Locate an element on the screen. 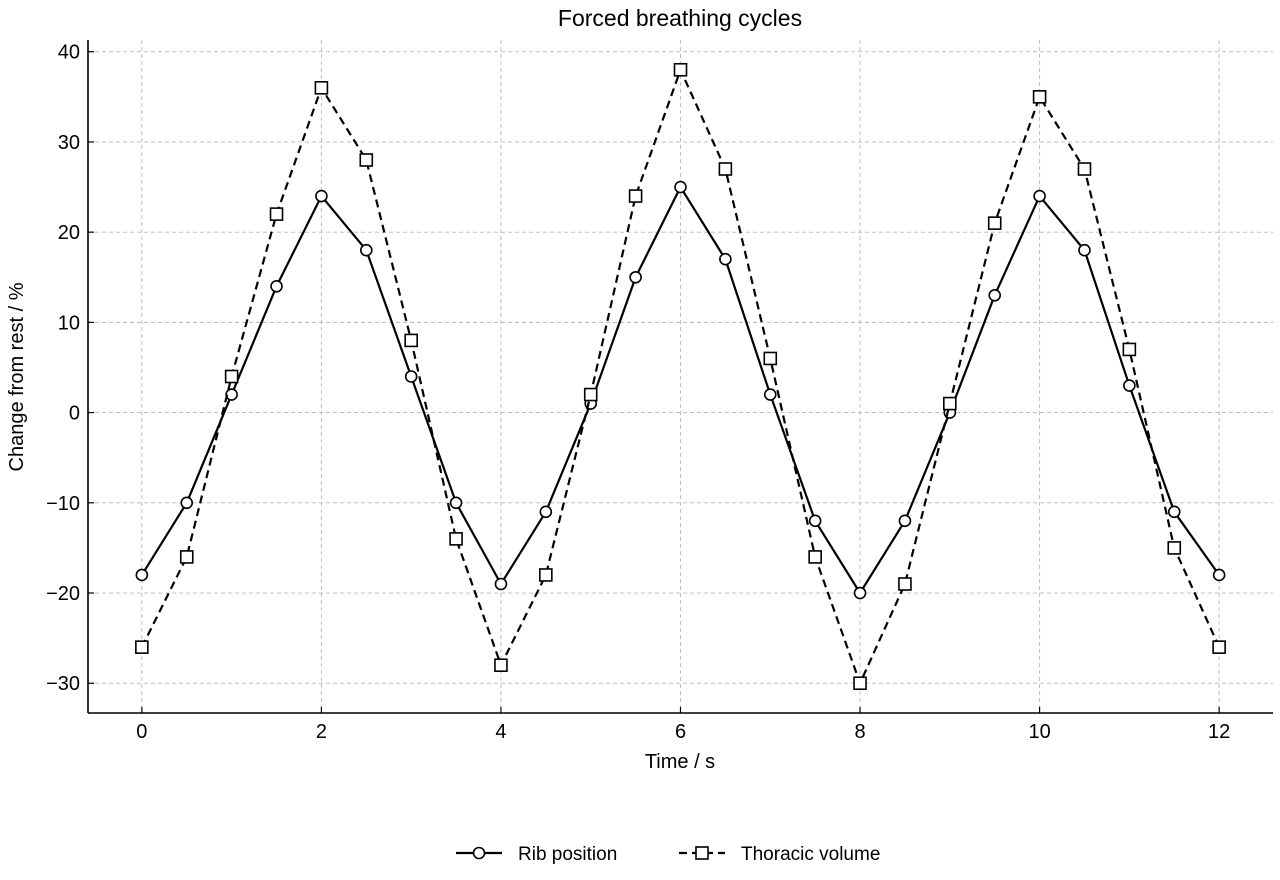 This screenshot has width=1280, height=880. x-axis-label: Time / s is located at coordinates (680, 762).